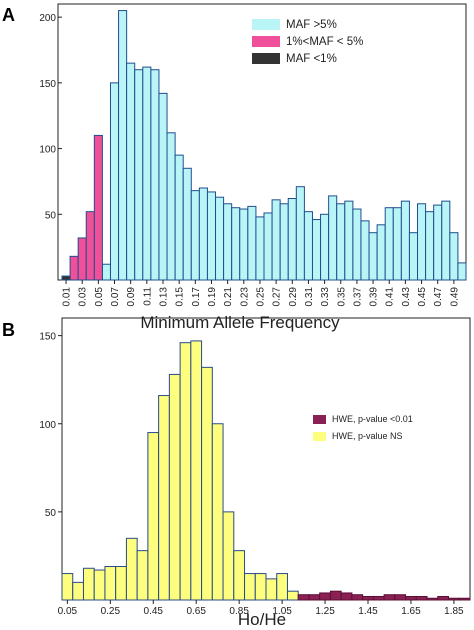 The width and height of the screenshot is (474, 630). I want to click on panel-b-legend: HWE, p-value <0.01 HWE, p-value NS, so click(363, 427).